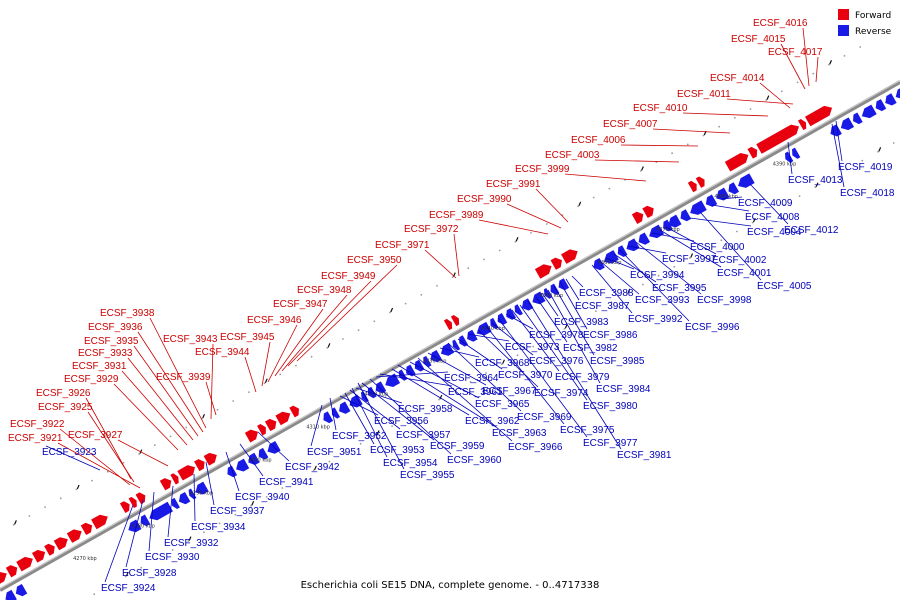  What do you see at coordinates (772, 217) in the screenshot?
I see `reverse-gene-label: ECSF_4008` at bounding box center [772, 217].